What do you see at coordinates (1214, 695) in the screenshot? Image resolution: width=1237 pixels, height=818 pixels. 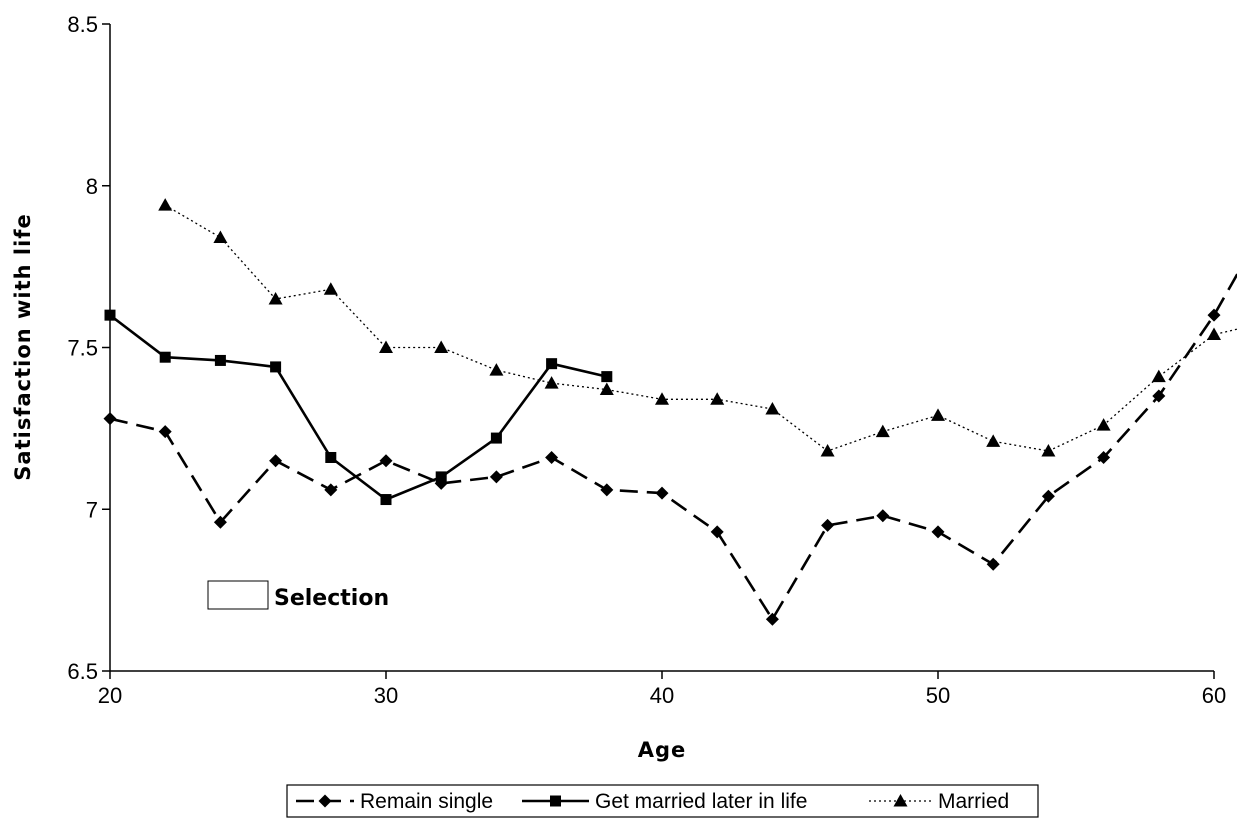 I see `x-tick-label: 60` at bounding box center [1214, 695].